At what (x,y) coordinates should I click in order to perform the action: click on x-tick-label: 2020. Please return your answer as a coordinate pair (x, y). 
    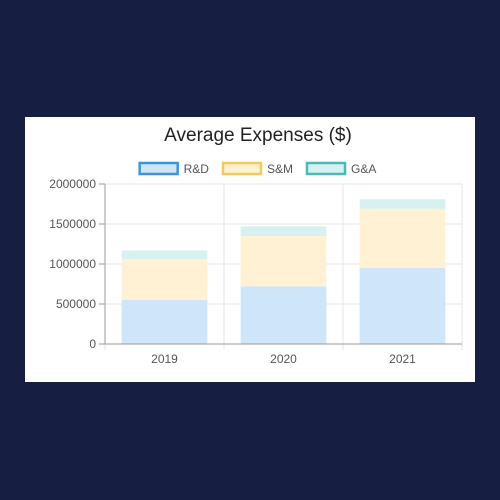
    Looking at the image, I should click on (283, 359).